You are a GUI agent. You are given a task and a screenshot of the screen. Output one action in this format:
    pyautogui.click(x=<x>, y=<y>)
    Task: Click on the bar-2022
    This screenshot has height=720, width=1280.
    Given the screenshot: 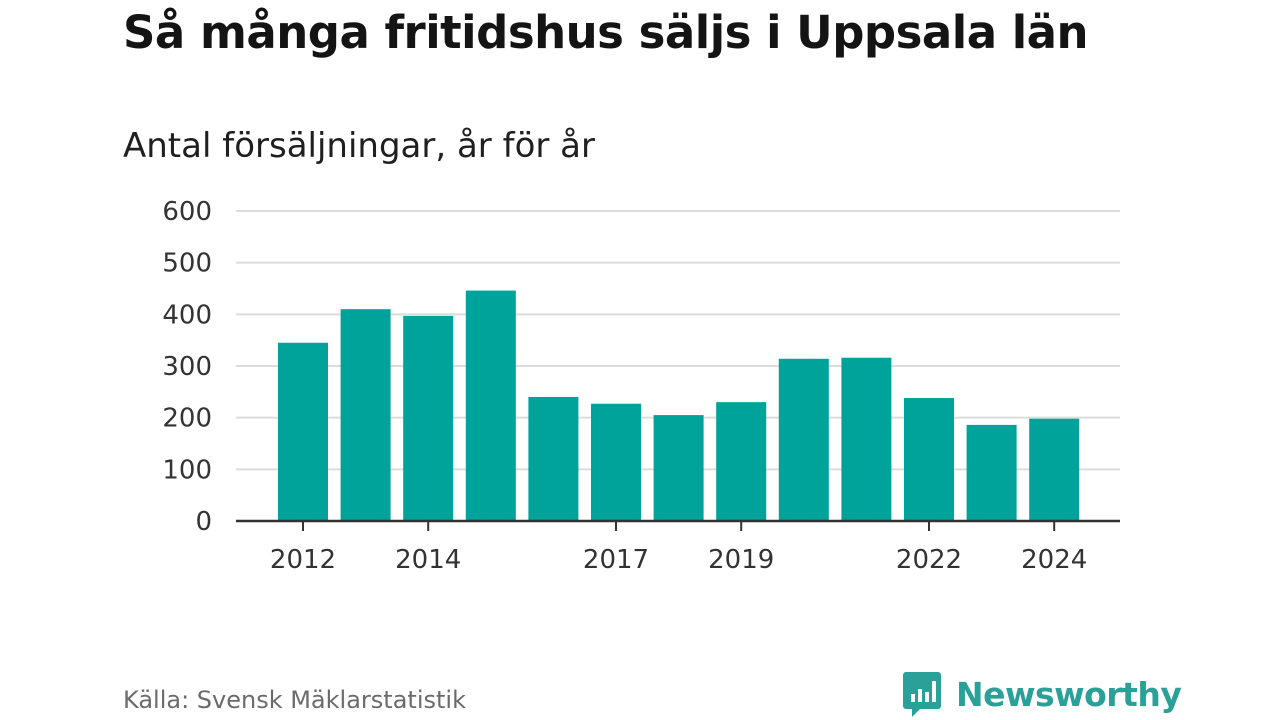 What is the action you would take?
    pyautogui.click(x=929, y=459)
    